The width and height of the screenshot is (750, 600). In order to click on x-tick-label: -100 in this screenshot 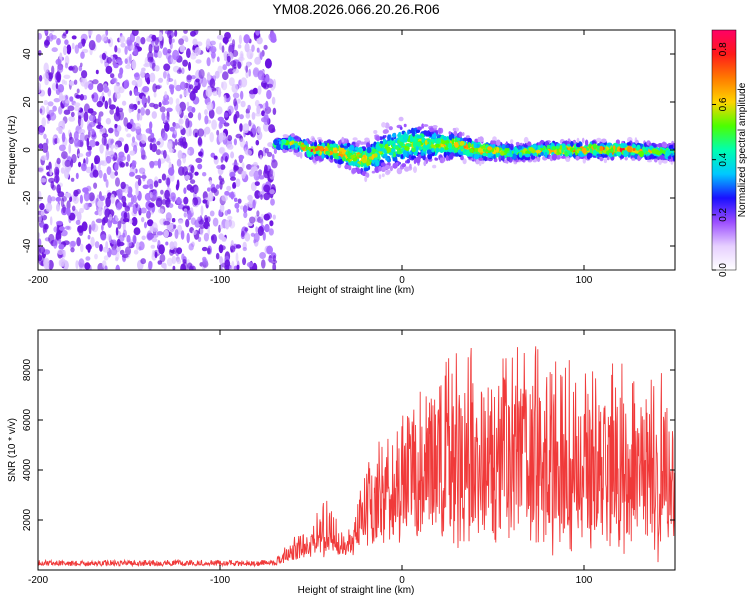, I will do `click(220, 580)`.